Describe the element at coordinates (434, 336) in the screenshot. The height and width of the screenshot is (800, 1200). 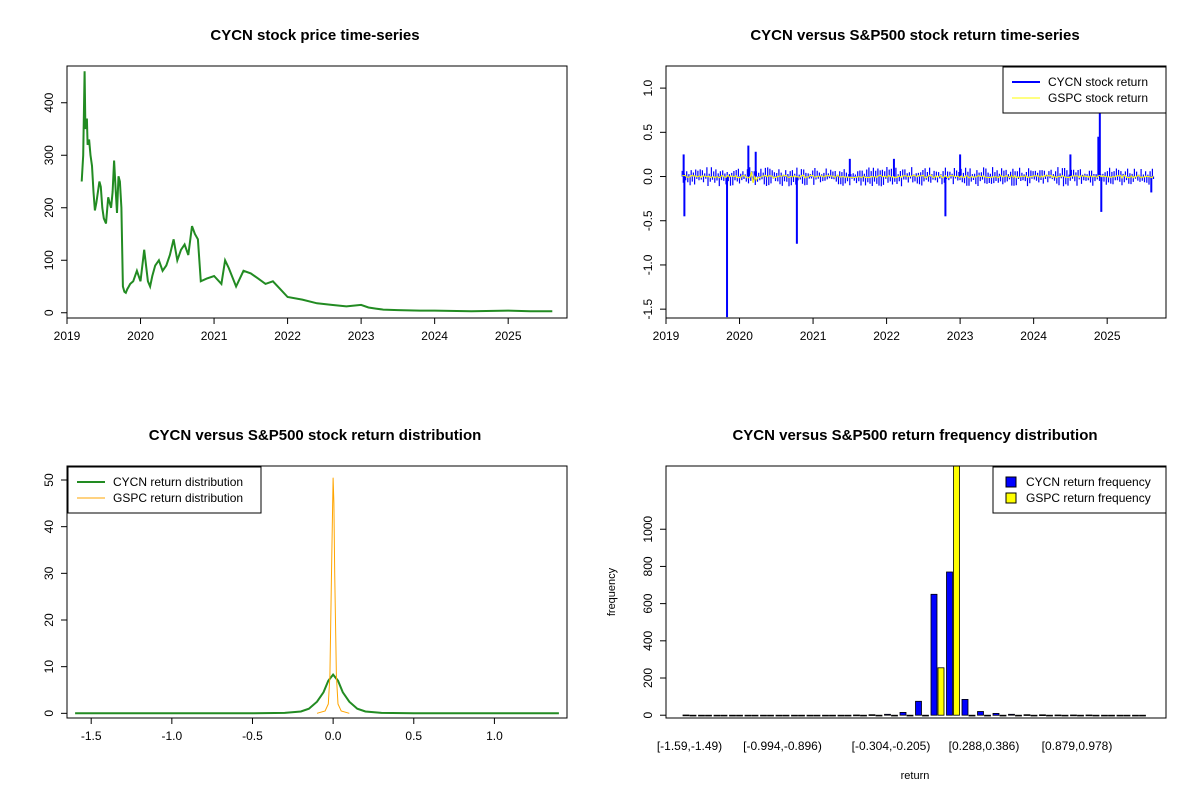
I see `price-x-tick-label-5: 2024` at that location.